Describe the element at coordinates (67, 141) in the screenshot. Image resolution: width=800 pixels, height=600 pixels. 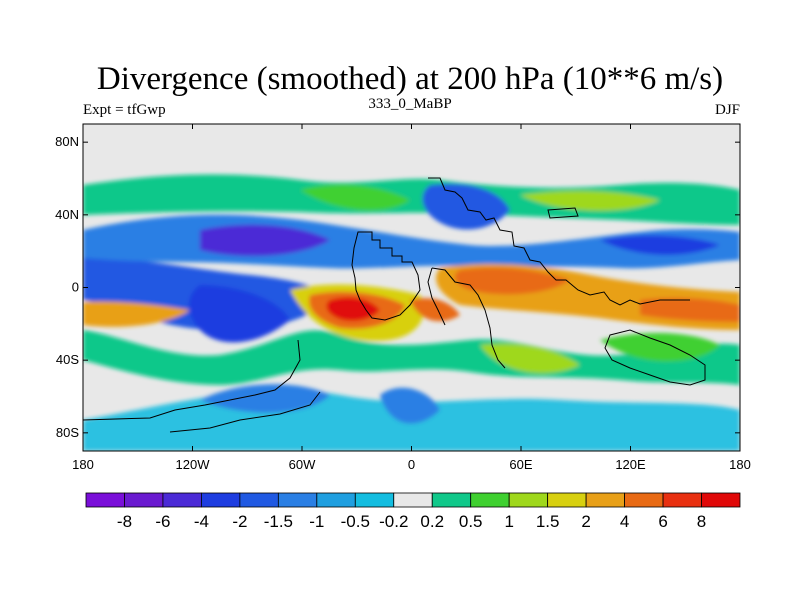
I see `y-tick-label: 80N` at that location.